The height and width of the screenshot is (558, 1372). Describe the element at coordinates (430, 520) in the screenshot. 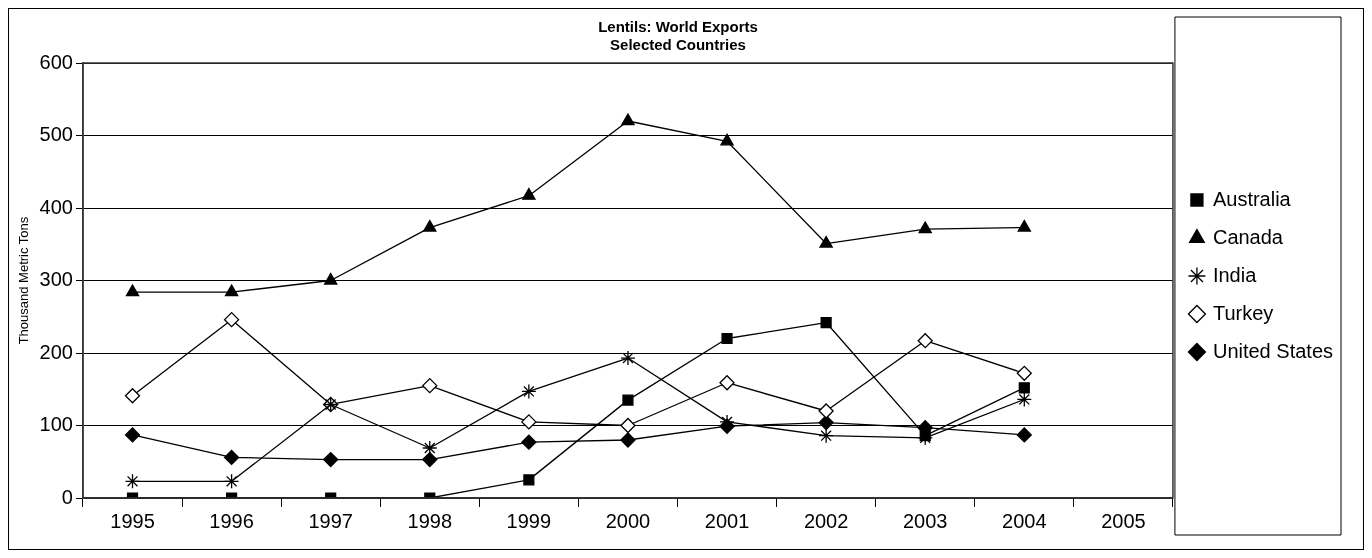

I see `x-tick-label: 1998` at that location.